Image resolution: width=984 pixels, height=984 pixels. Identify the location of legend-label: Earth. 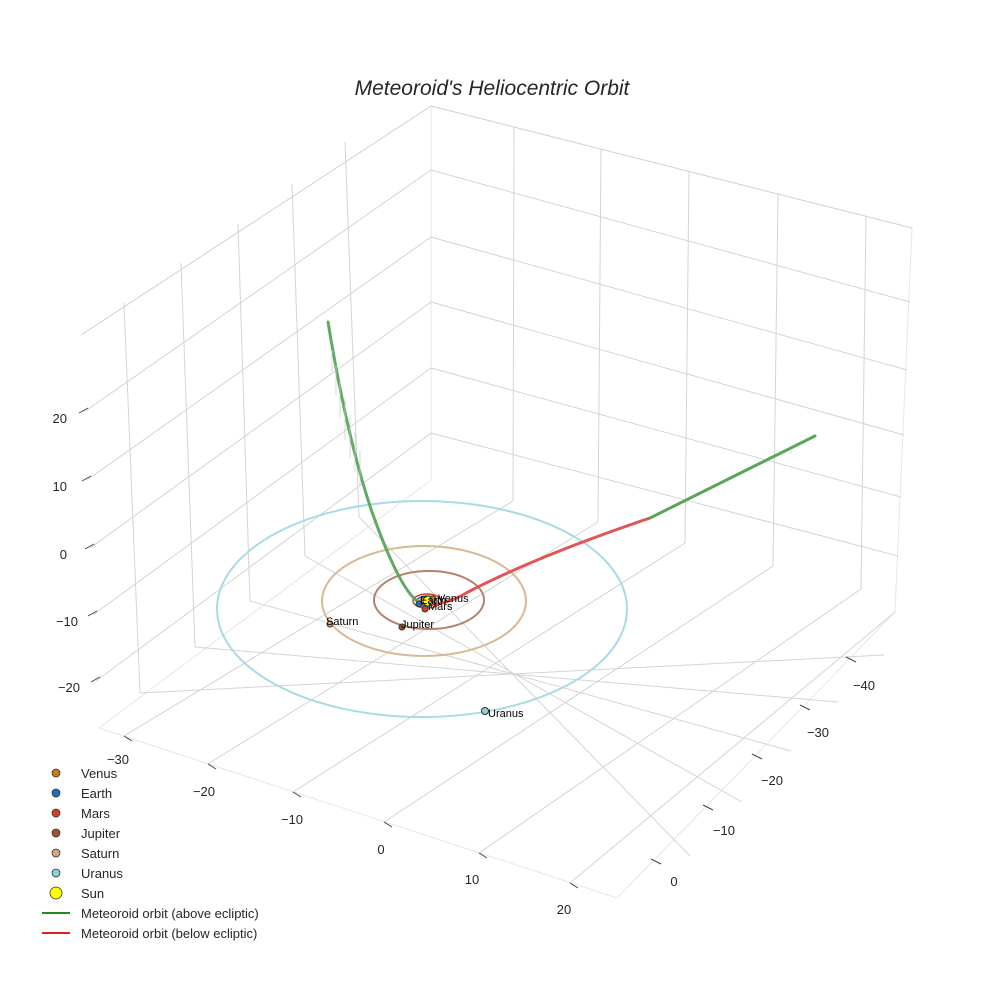
(96, 793).